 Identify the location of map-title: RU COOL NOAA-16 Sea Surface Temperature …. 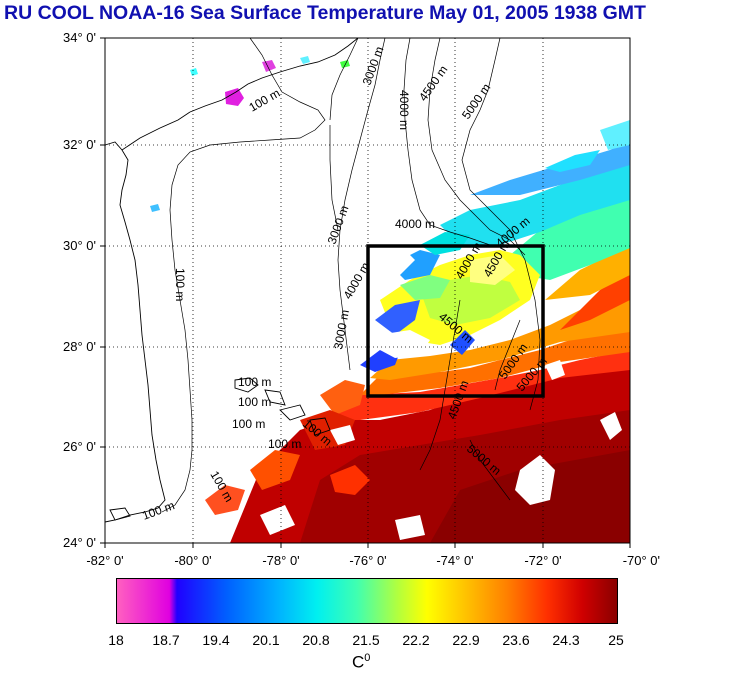
(325, 13).